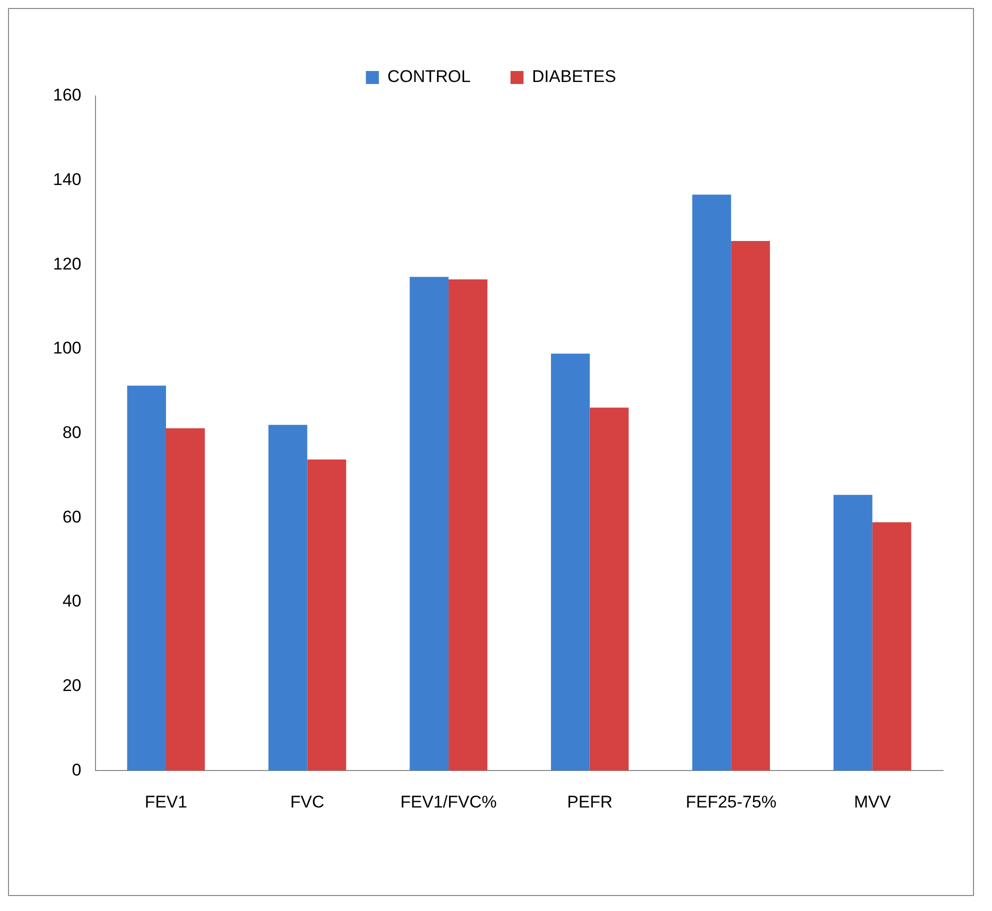 Image resolution: width=992 pixels, height=911 pixels. I want to click on y-tick-label: 120, so click(67, 264).